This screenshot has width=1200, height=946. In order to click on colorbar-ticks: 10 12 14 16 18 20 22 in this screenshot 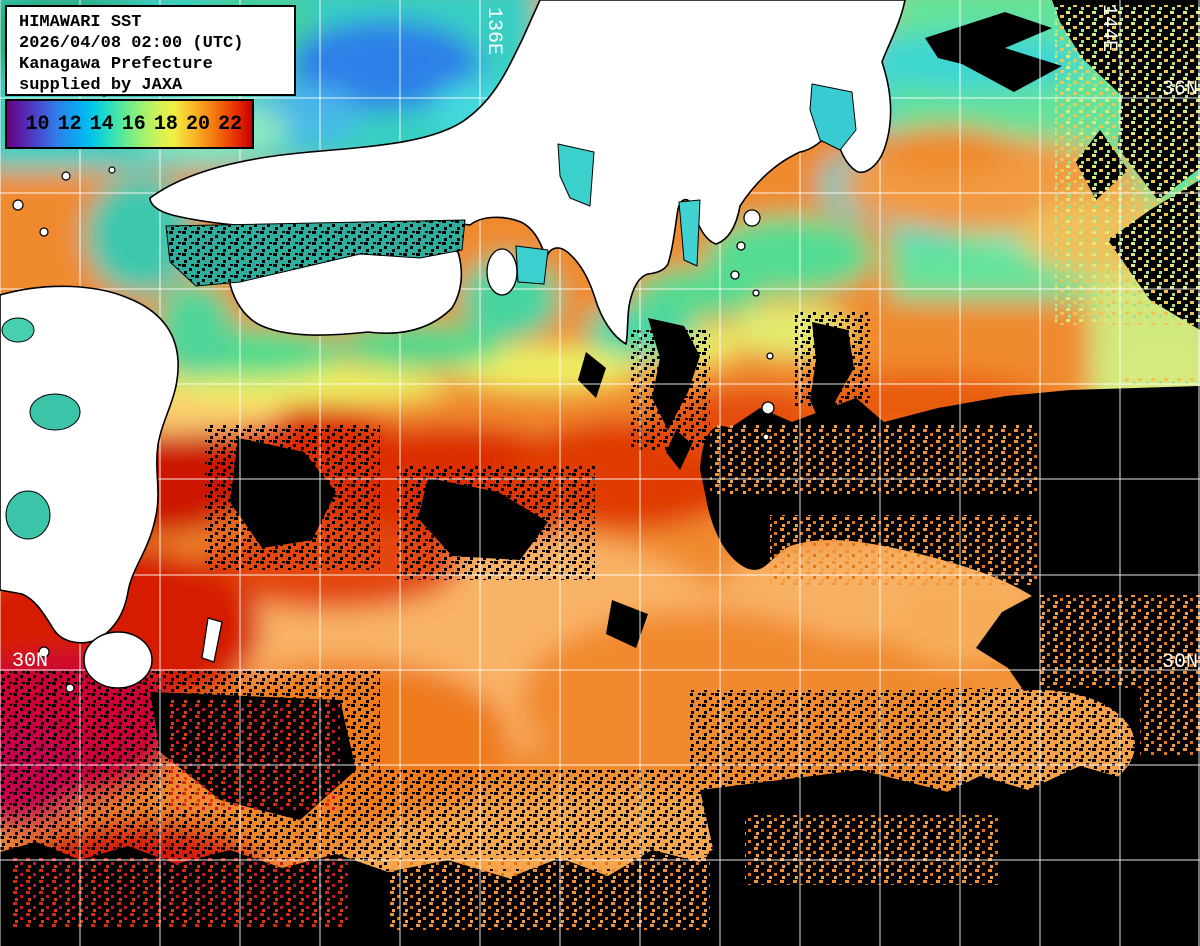, I will do `click(129, 124)`.